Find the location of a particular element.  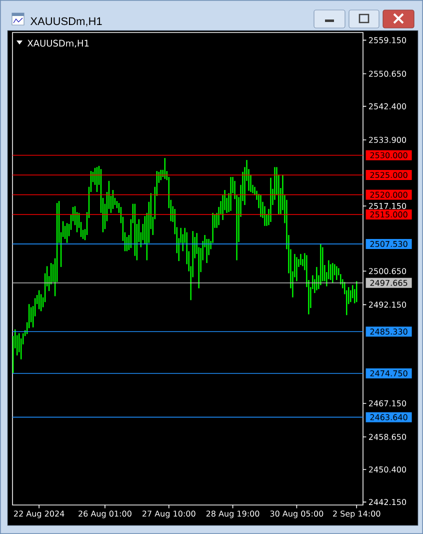

ref-line-label: 2507.530 is located at coordinates (389, 243).